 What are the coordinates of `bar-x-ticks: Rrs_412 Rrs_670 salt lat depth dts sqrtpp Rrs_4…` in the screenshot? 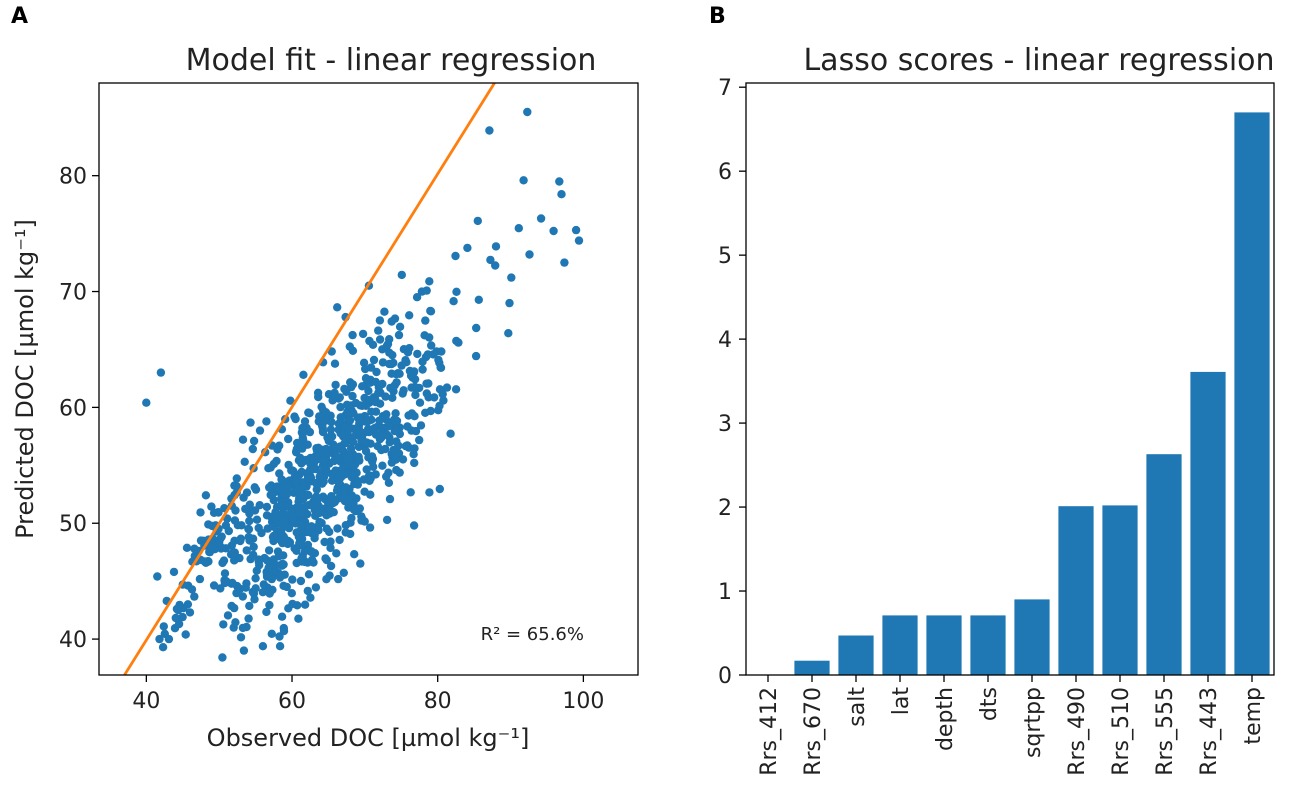 It's located at (1011, 725).